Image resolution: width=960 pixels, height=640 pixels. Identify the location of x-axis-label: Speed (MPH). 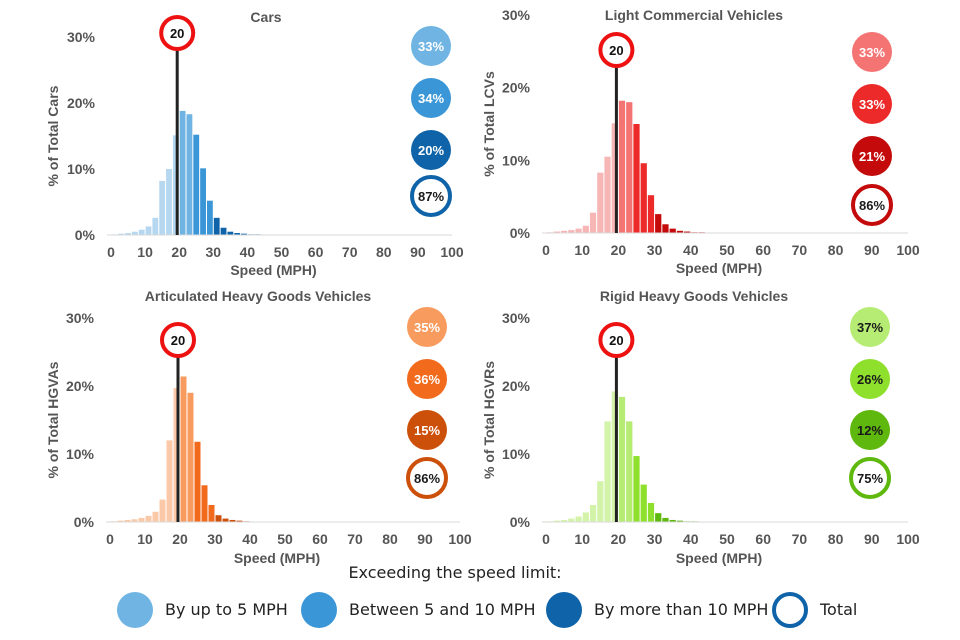
(719, 558).